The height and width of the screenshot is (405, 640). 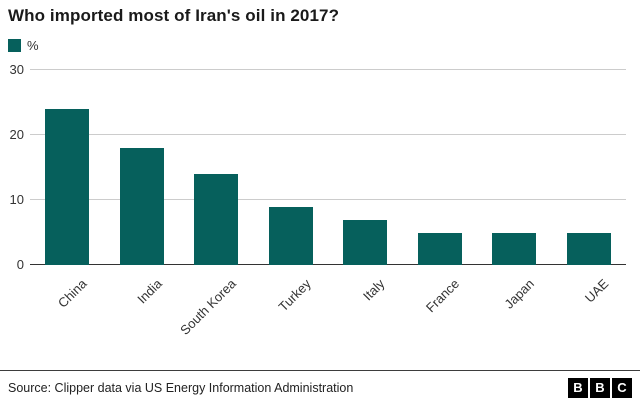 I want to click on bar-japan, so click(x=514, y=248).